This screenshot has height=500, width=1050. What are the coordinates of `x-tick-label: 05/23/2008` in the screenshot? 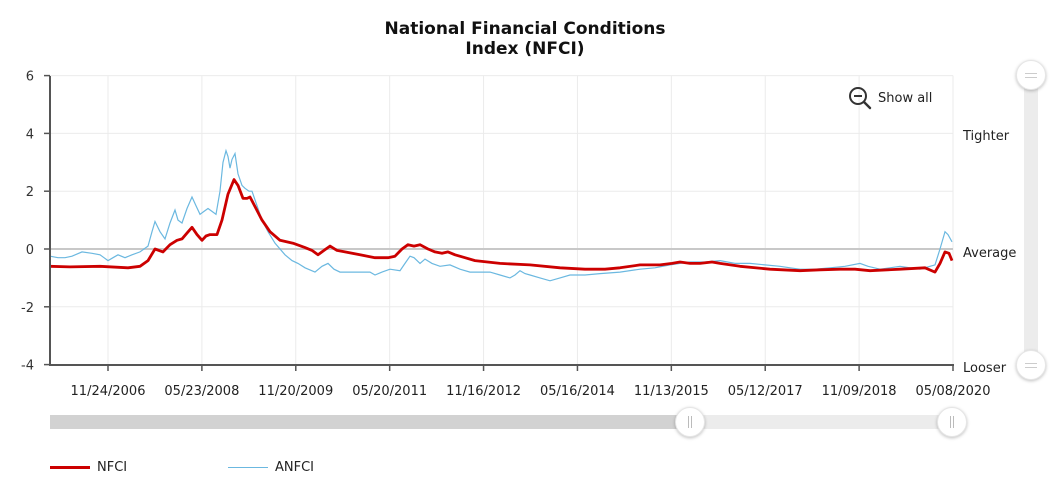 It's located at (201, 391).